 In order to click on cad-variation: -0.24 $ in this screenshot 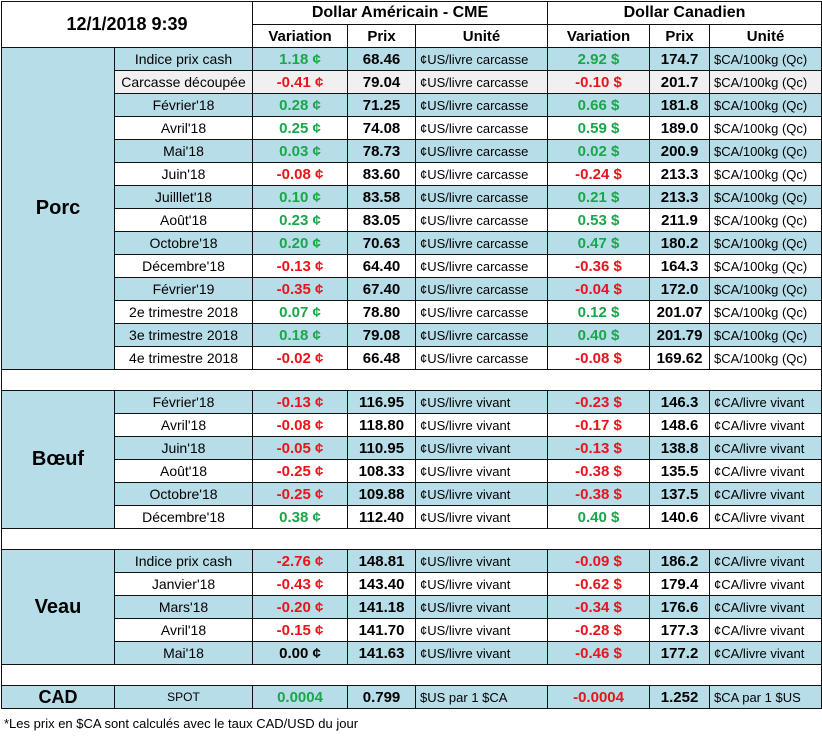, I will do `click(599, 174)`.